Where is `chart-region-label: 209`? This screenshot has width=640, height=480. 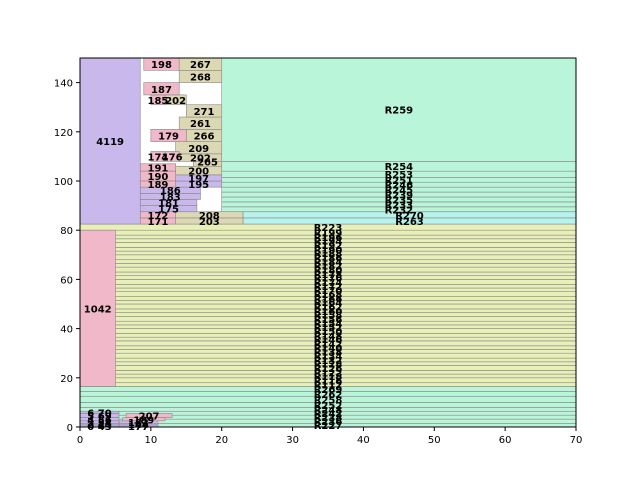
chart-region-label: 209 is located at coordinates (198, 149).